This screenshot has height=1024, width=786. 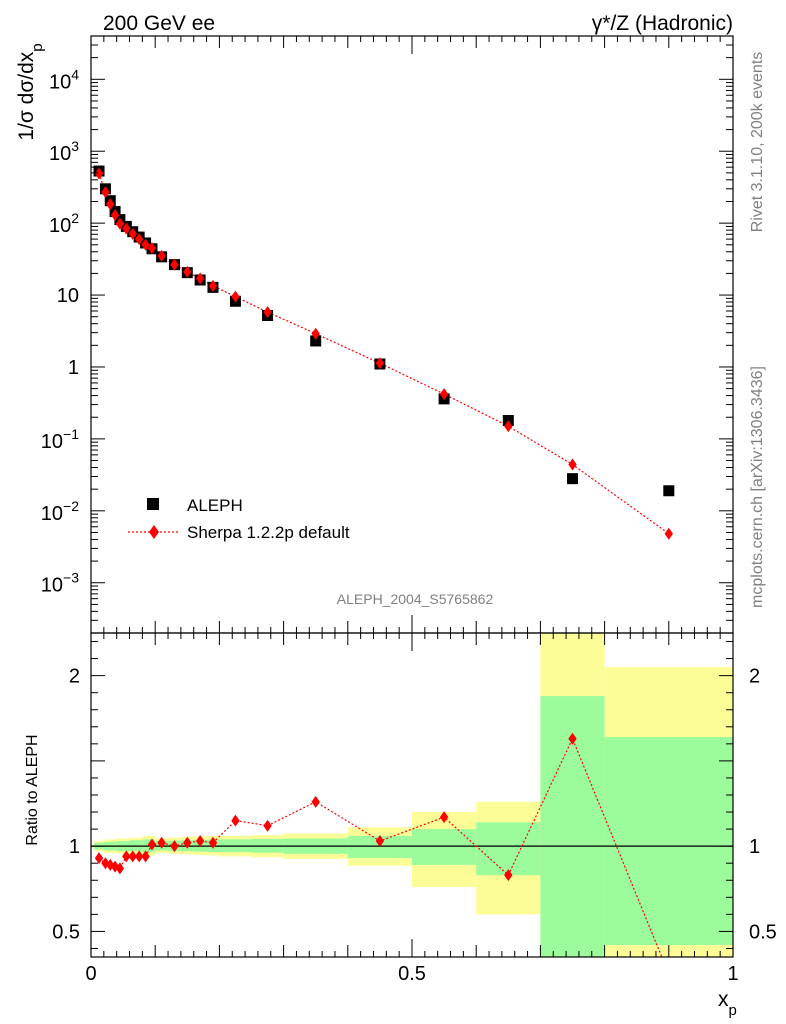 What do you see at coordinates (60, 511) in the screenshot?
I see `main-ytick-label-1: 10⁻²` at bounding box center [60, 511].